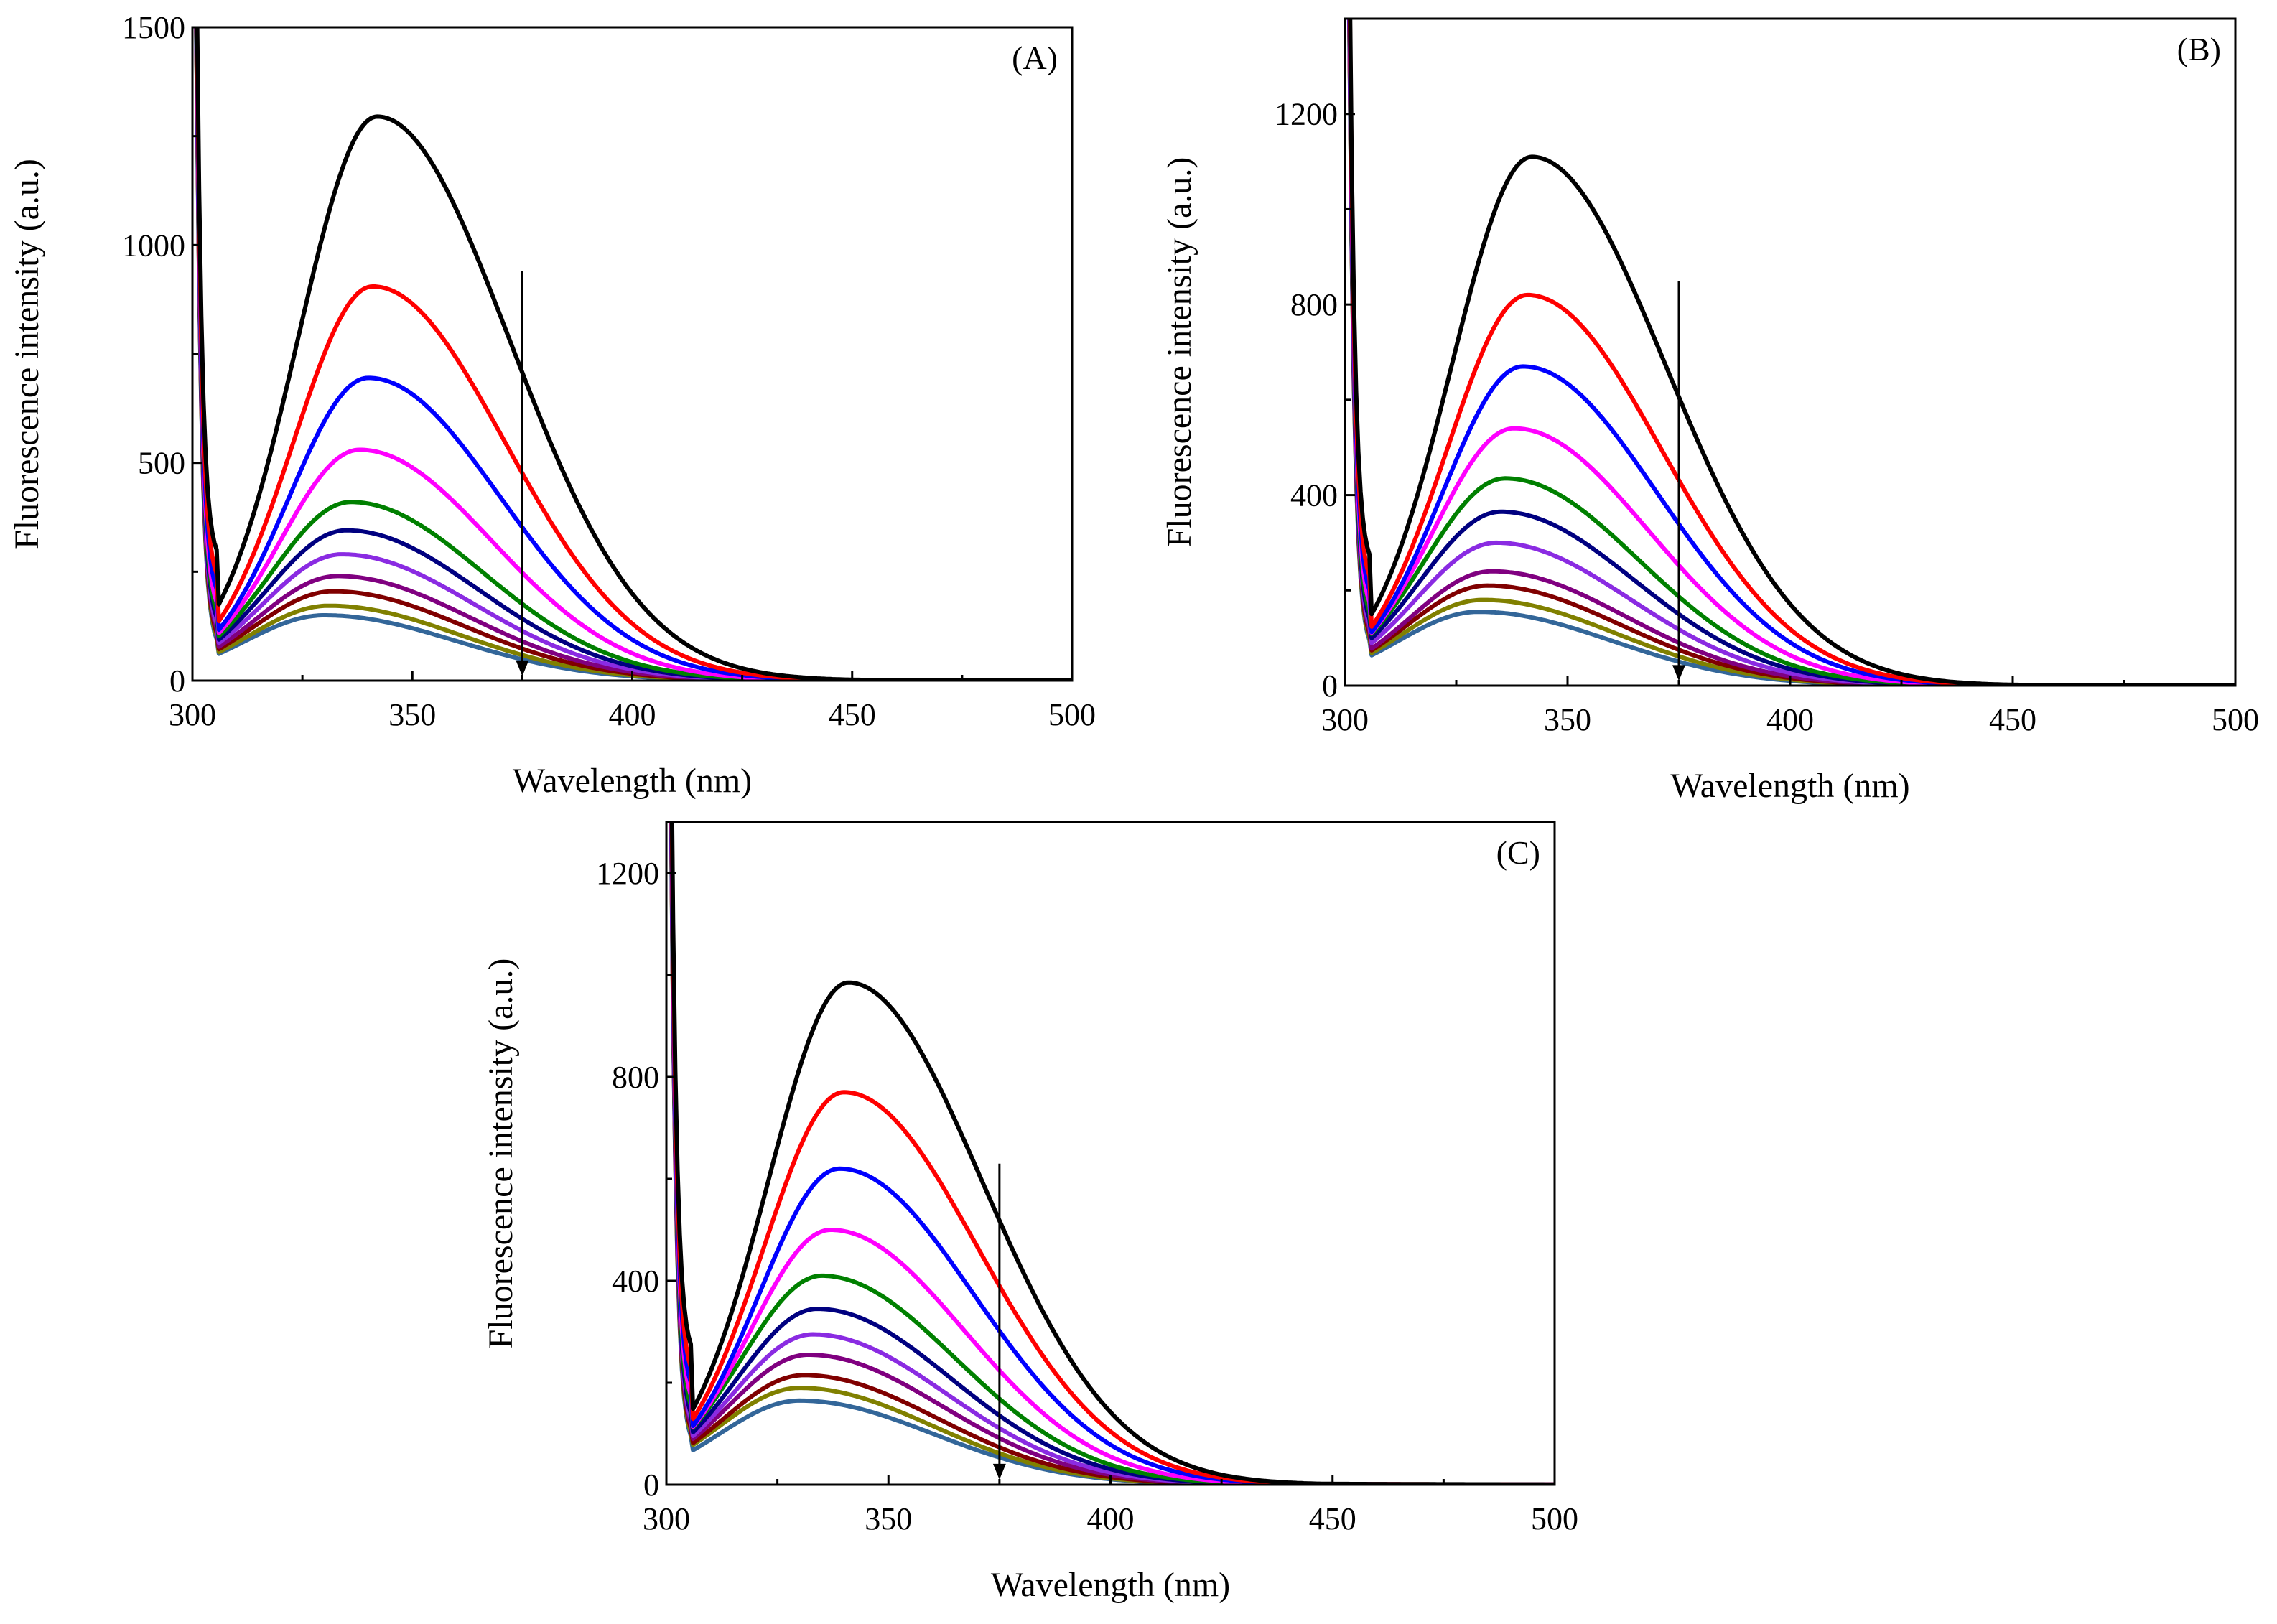 This screenshot has width=2277, height=1624. I want to click on panel-label: (B), so click(2199, 49).